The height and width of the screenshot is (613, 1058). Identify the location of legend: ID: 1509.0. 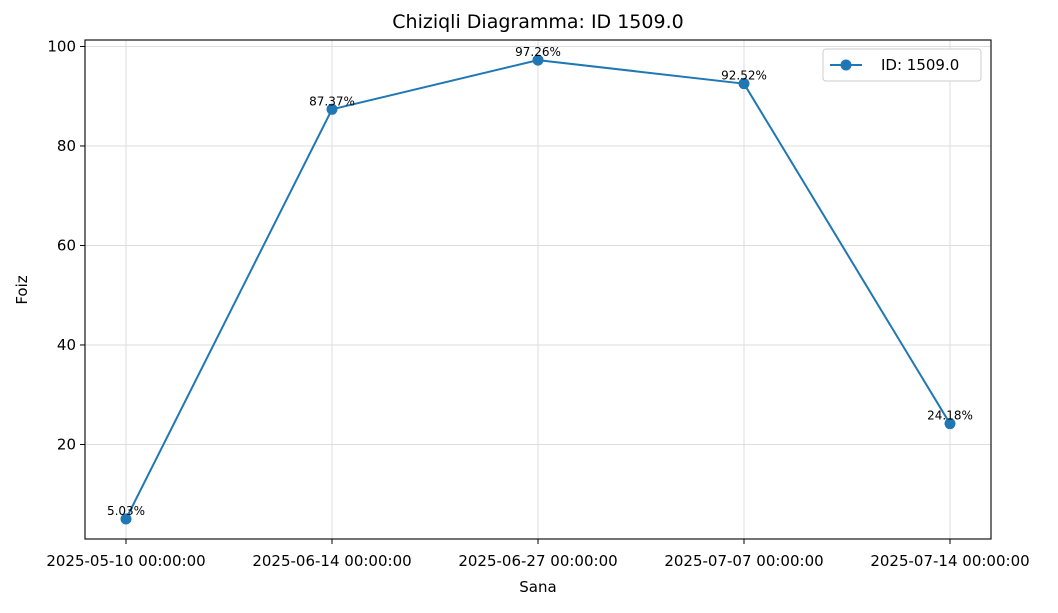
(902, 65).